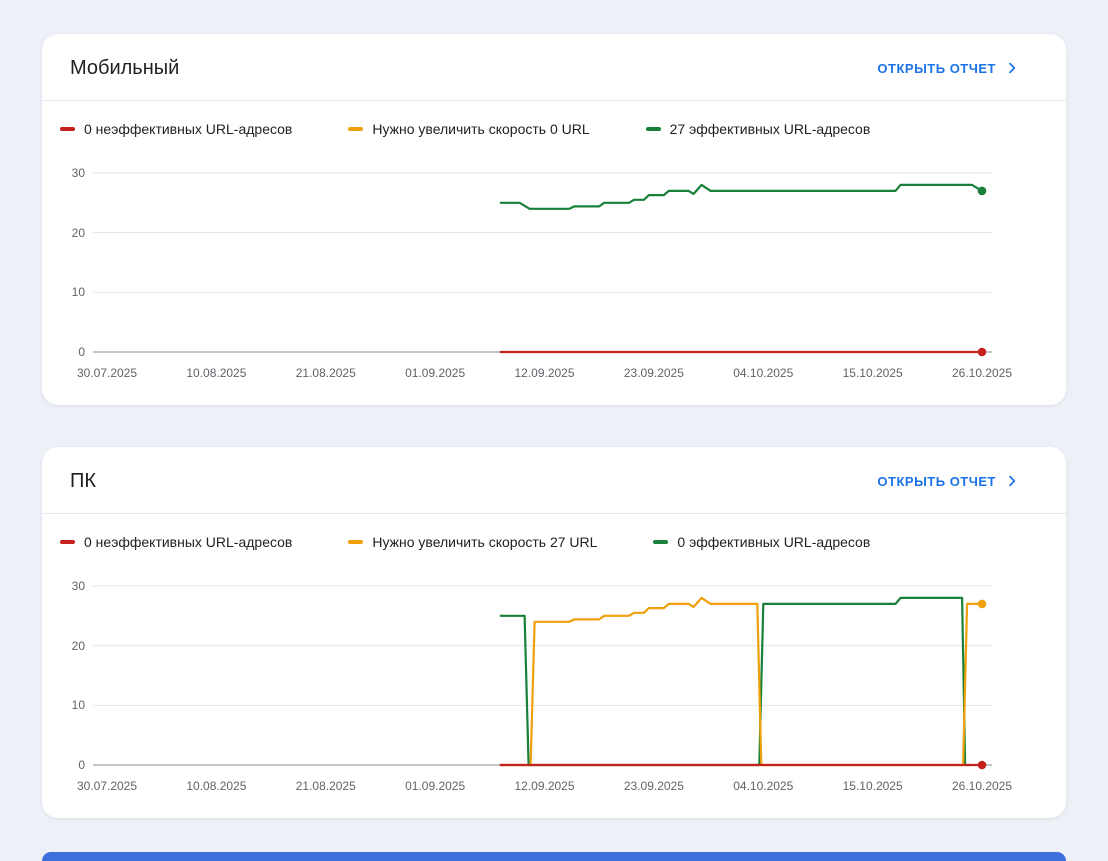 The height and width of the screenshot is (861, 1108). I want to click on legend-item: 0 эффективных URL-адресов, so click(761, 542).